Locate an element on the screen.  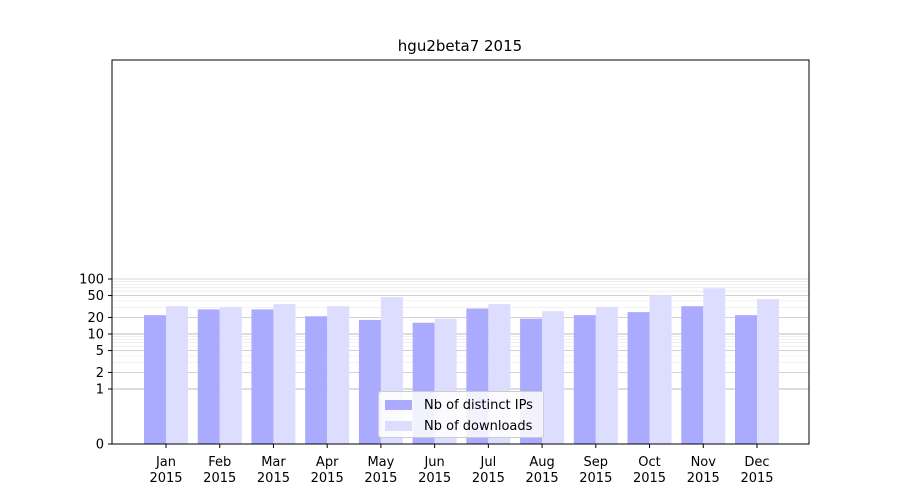
y-tick-label: 20 is located at coordinates (95, 318).